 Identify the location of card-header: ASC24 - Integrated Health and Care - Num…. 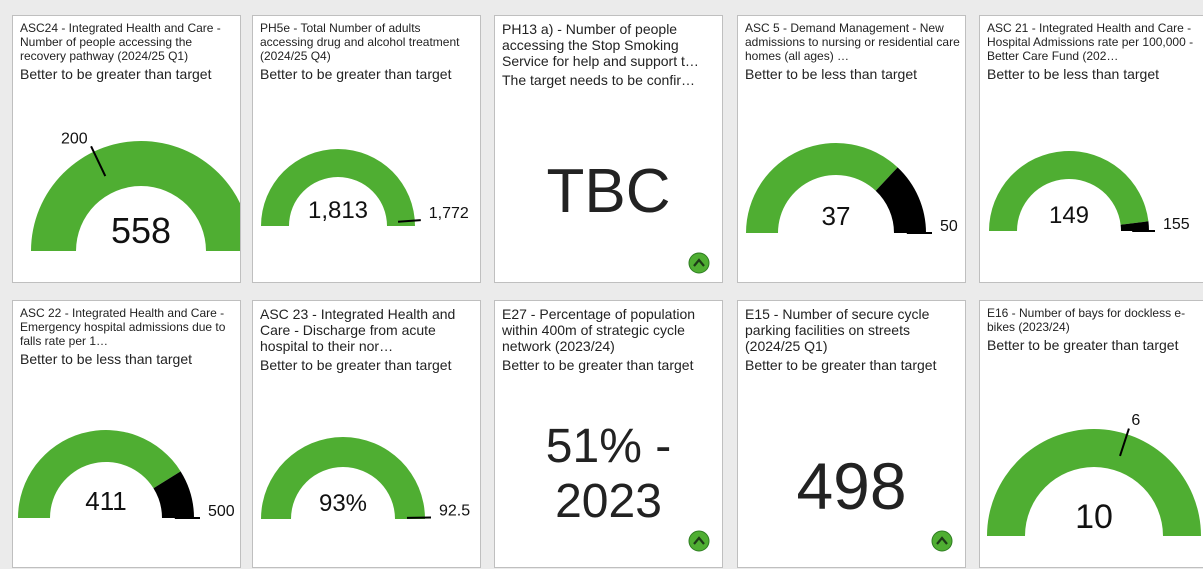
(127, 52).